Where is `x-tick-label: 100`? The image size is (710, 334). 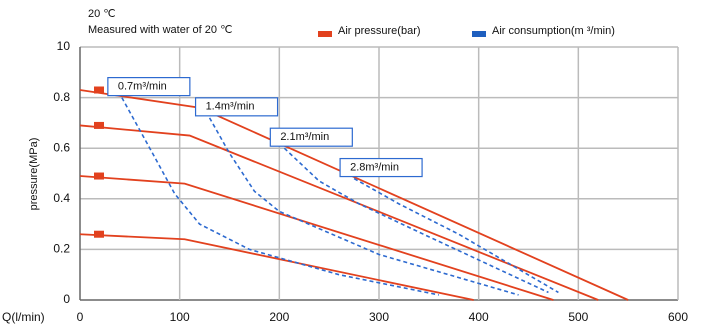 x-tick-label: 100 is located at coordinates (180, 317).